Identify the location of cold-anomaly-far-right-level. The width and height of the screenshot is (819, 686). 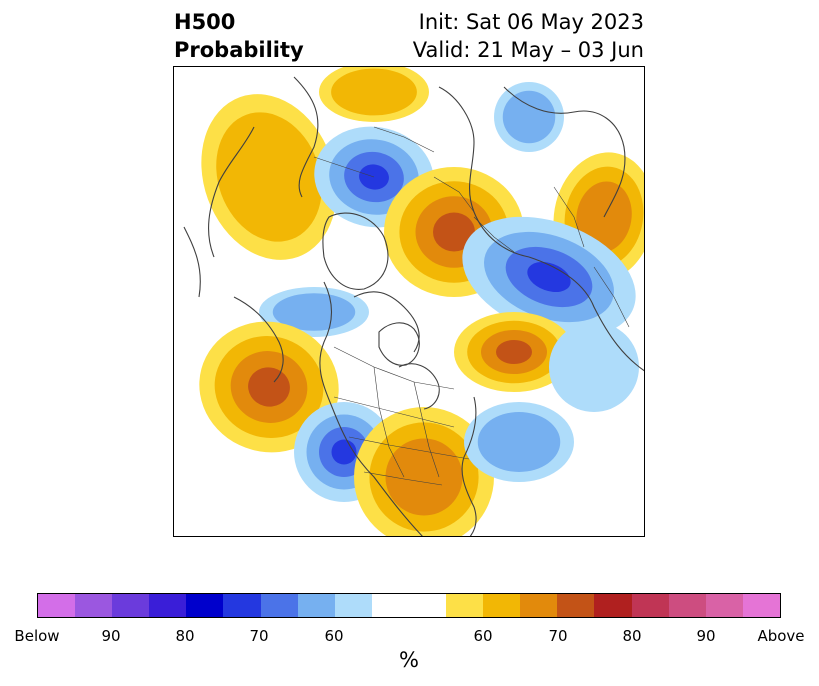
(594, 367).